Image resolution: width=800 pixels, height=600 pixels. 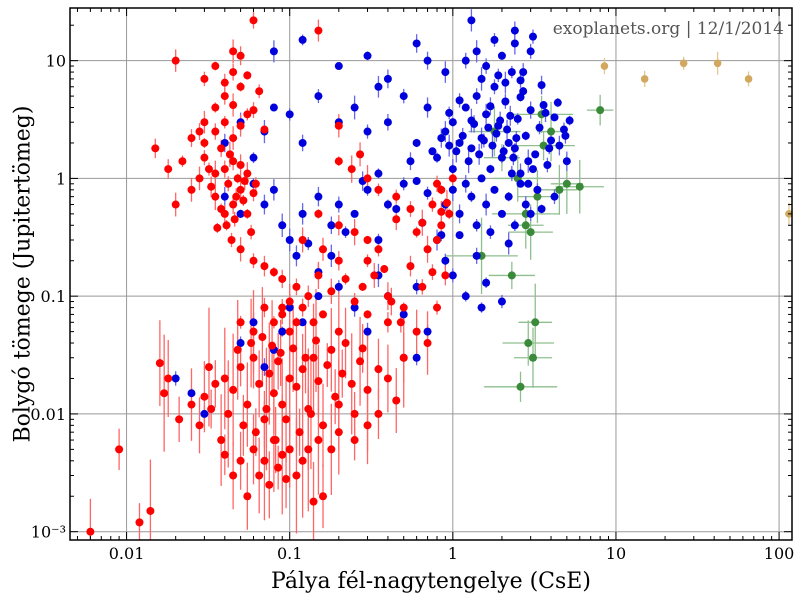 What do you see at coordinates (61, 178) in the screenshot?
I see `y-tick-label: 1` at bounding box center [61, 178].